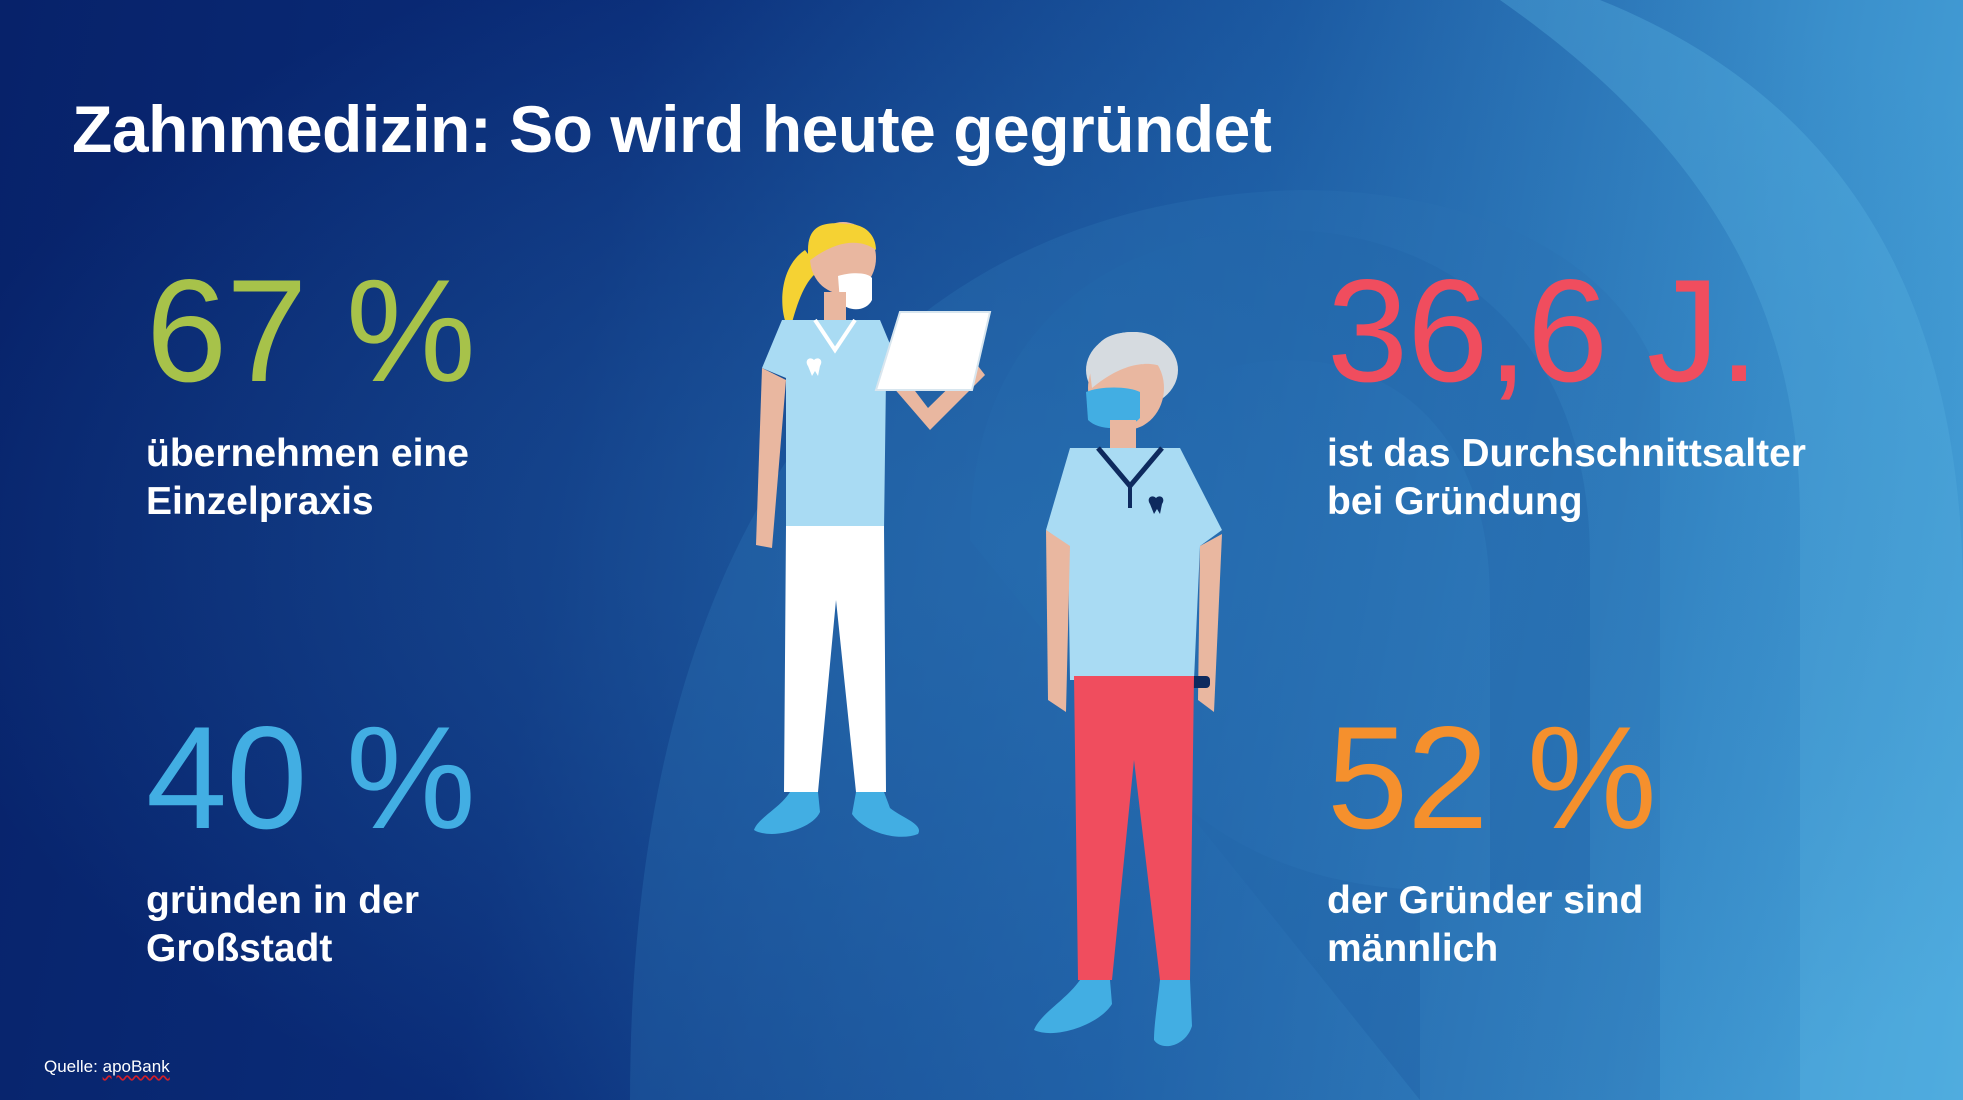 Image resolution: width=1963 pixels, height=1100 pixels. What do you see at coordinates (1543, 330) in the screenshot?
I see `stat-value: 36,6 J.` at bounding box center [1543, 330].